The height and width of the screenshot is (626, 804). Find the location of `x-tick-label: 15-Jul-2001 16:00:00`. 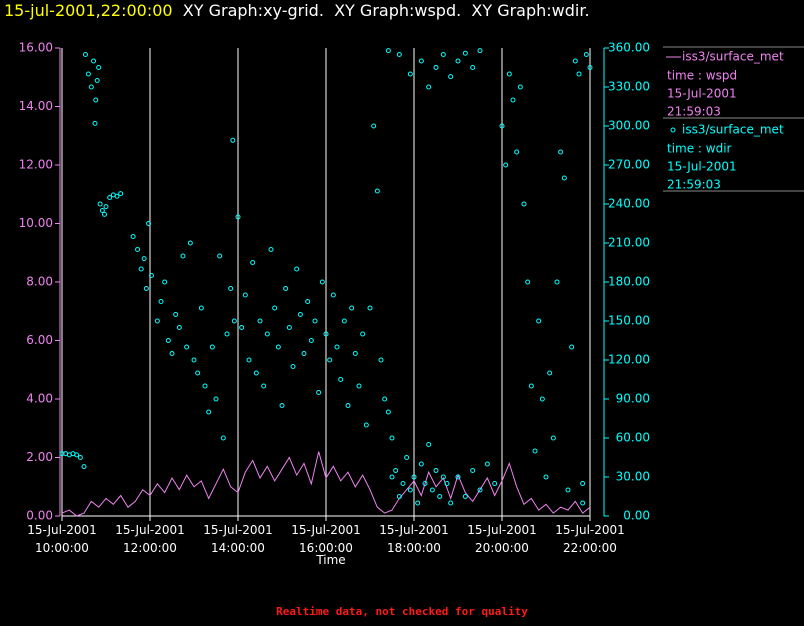

x-tick-label: 15-Jul-2001 16:00:00 is located at coordinates (326, 539).